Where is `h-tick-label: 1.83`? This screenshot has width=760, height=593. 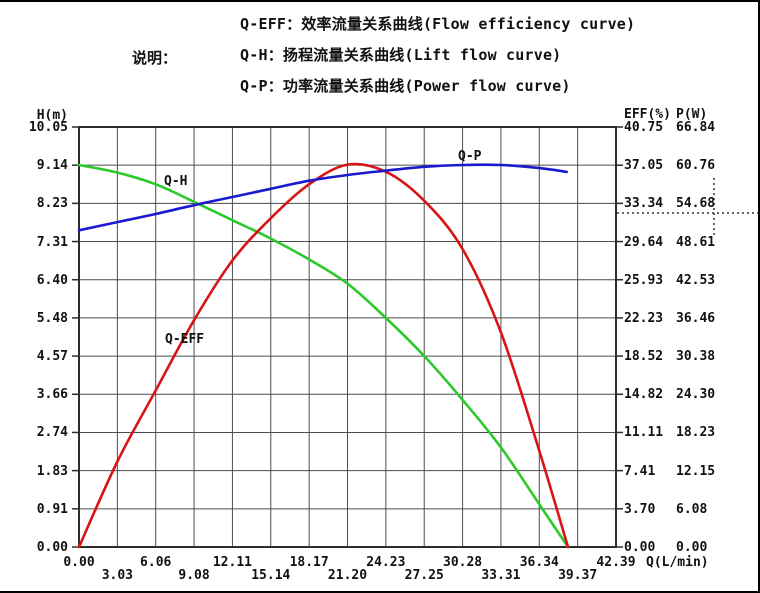 h-tick-label: 1.83 is located at coordinates (52, 471).